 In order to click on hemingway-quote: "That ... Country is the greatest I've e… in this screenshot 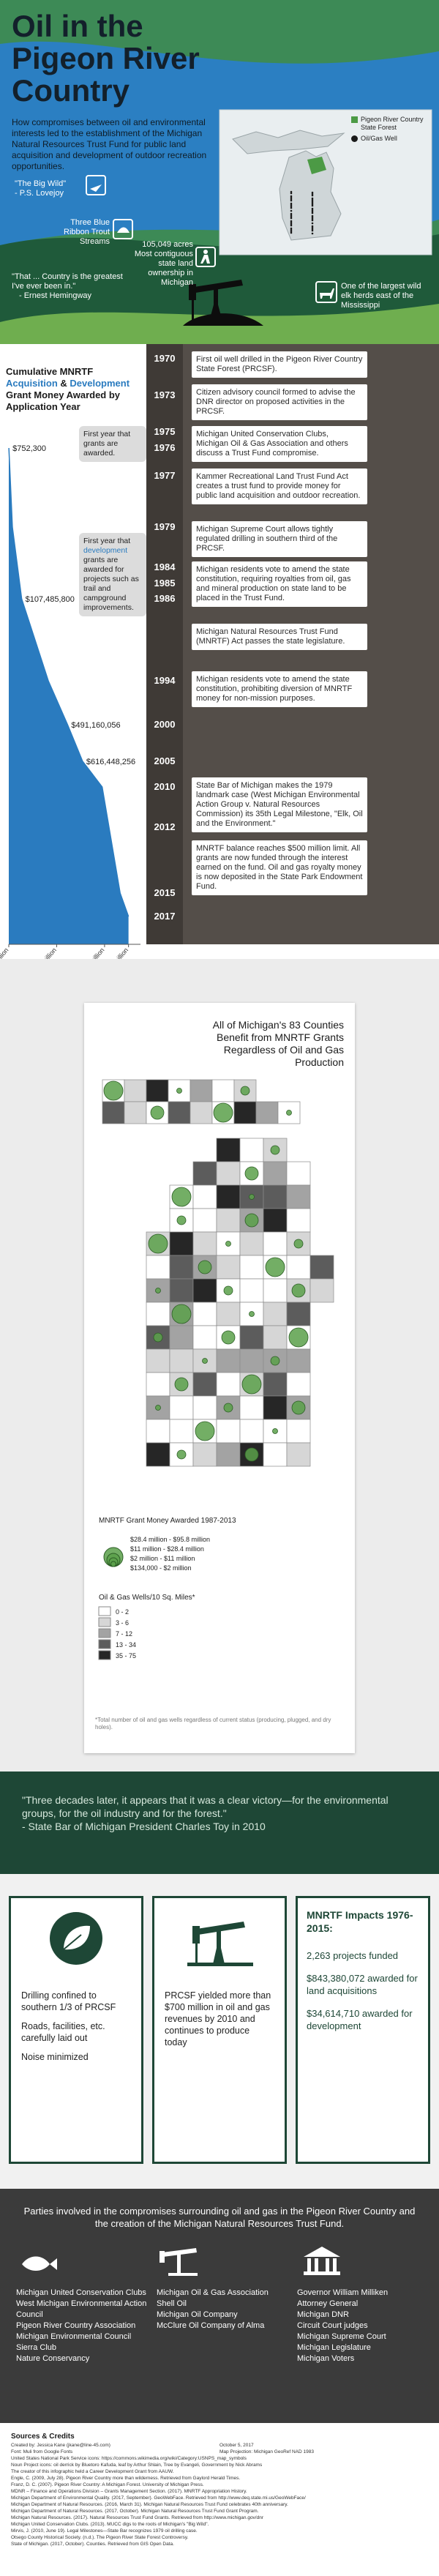, I will do `click(67, 281)`.